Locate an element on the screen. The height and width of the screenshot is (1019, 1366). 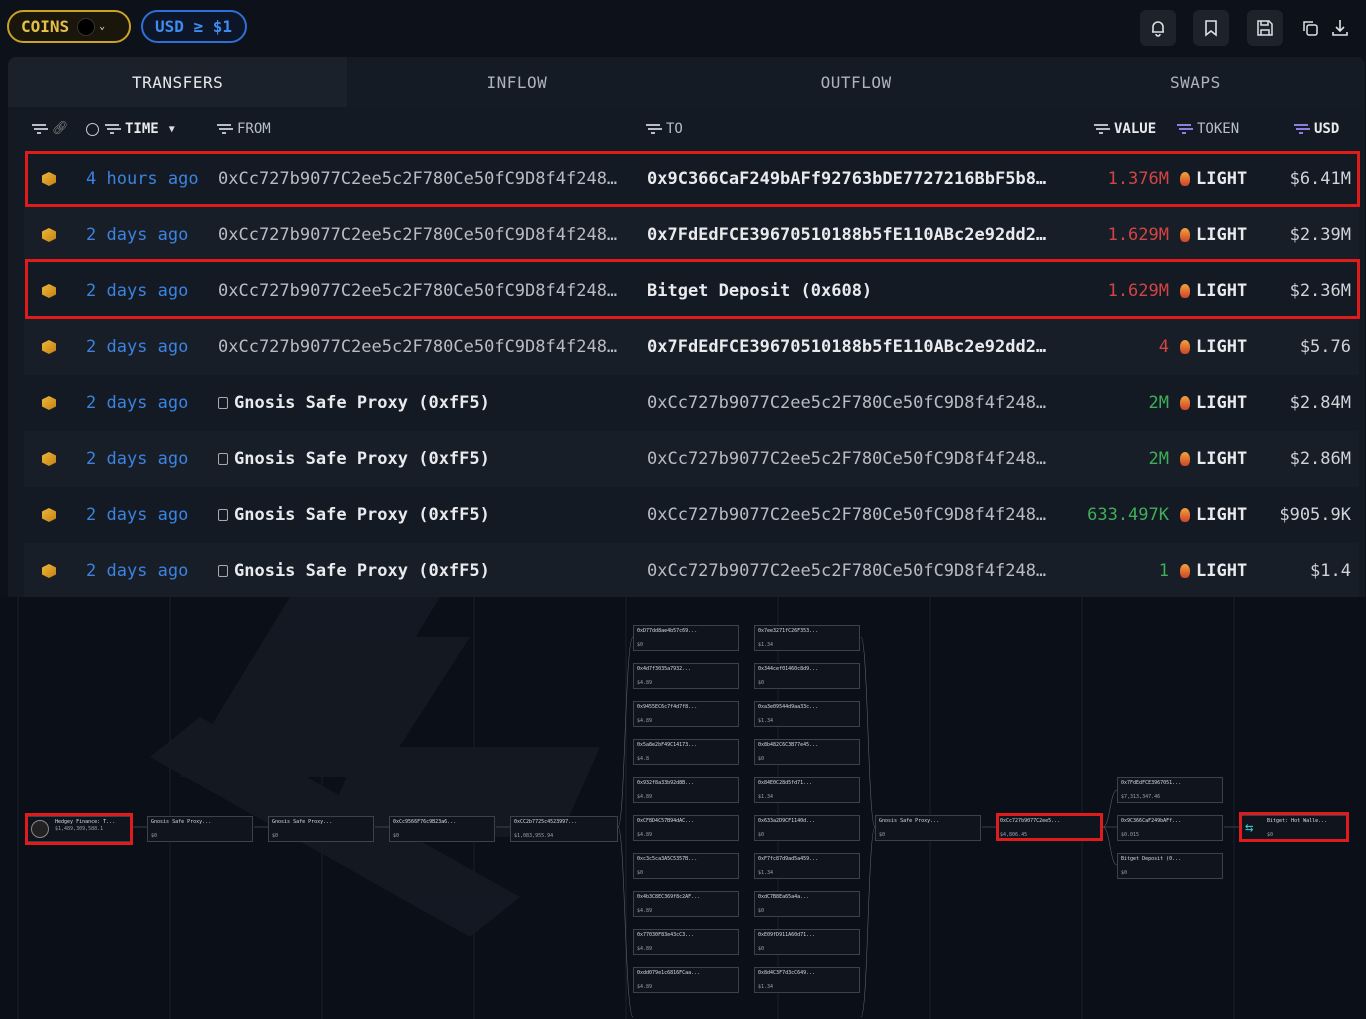
graph-node: 0xc3c5ca3A5C5357B... $0 is located at coordinates (686, 866).